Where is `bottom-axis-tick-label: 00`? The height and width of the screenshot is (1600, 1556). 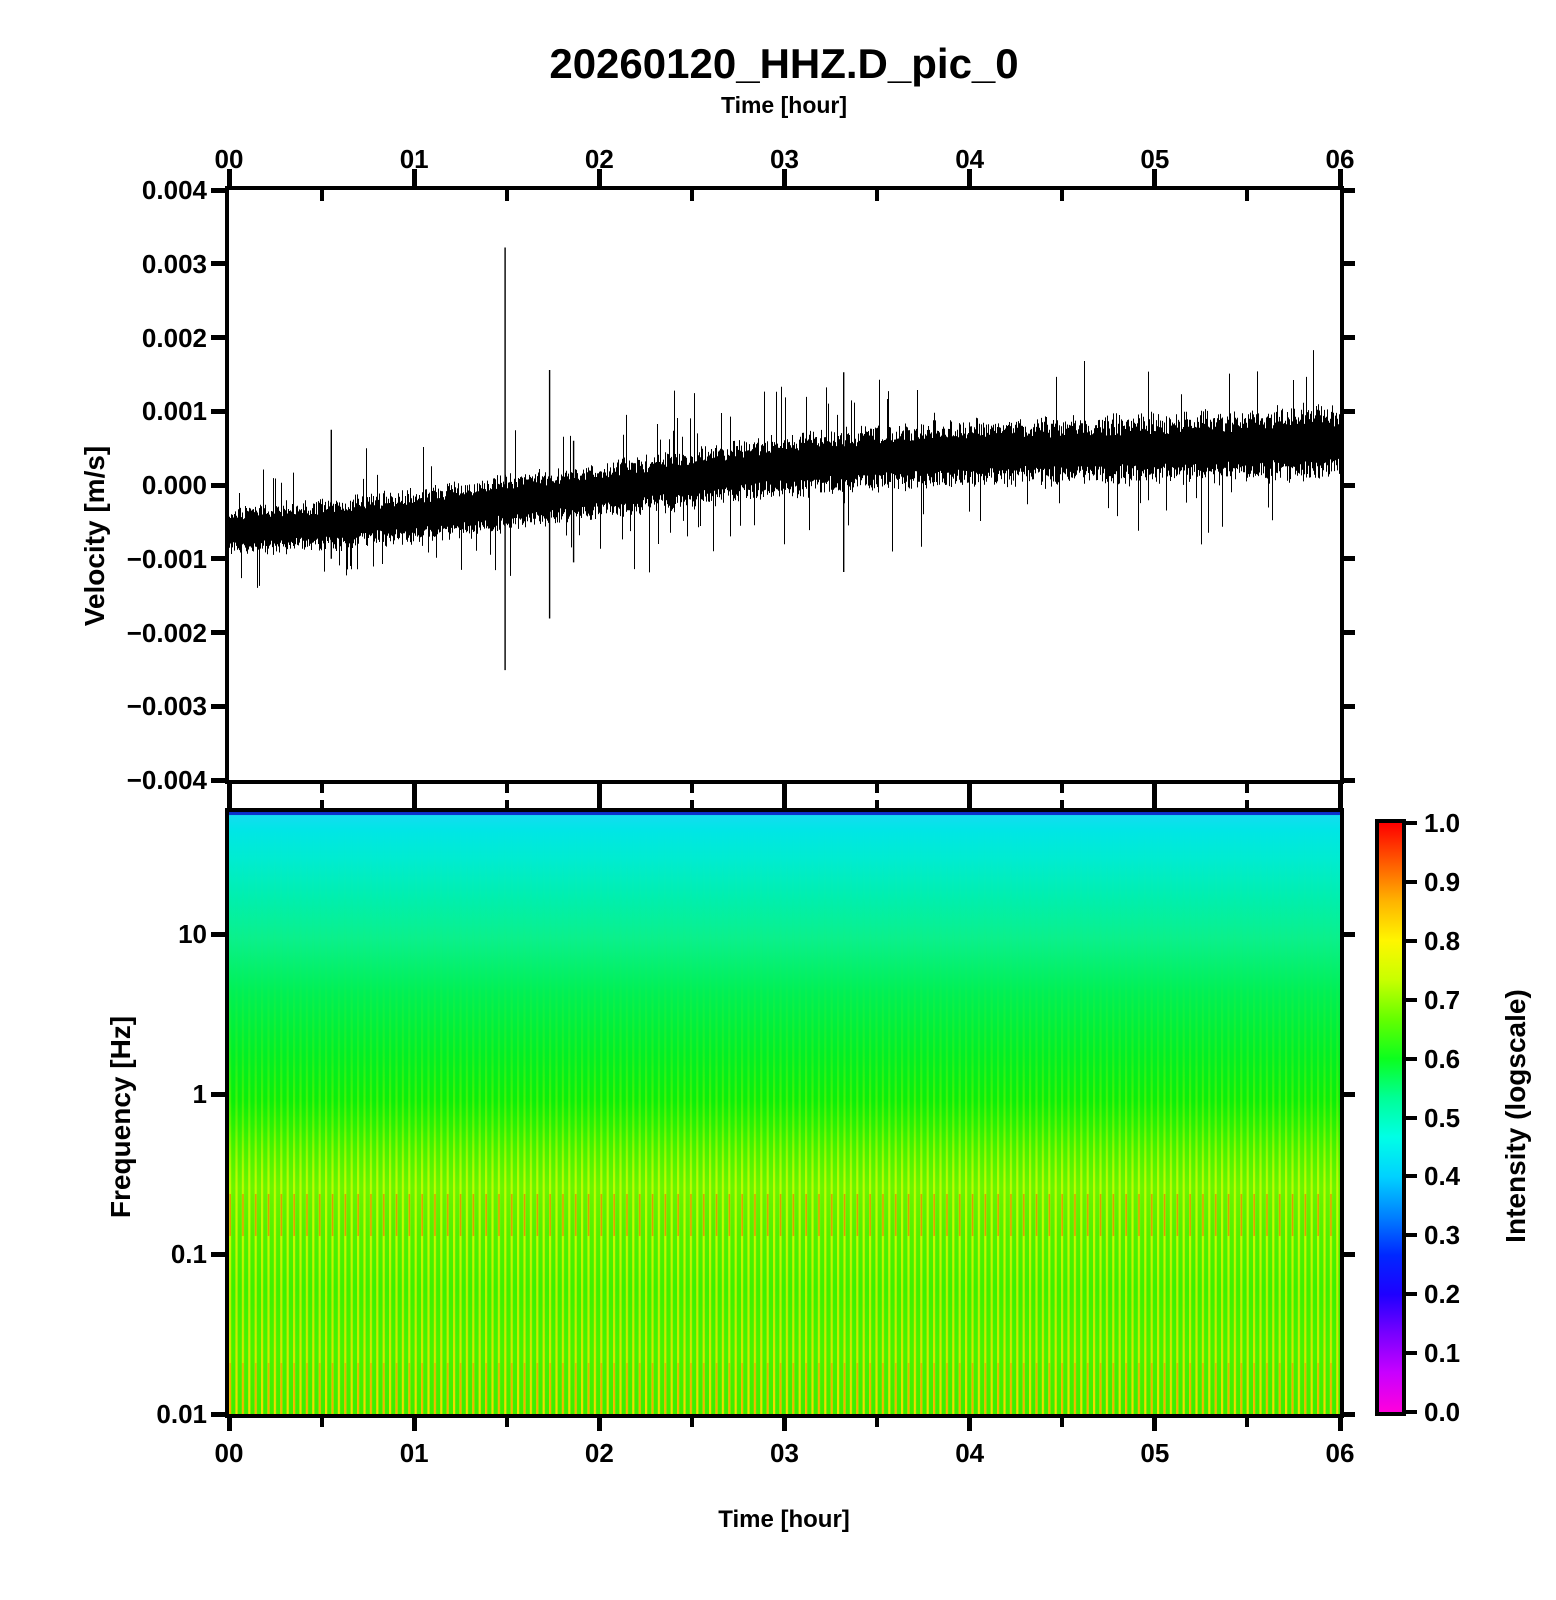
bottom-axis-tick-label: 00 is located at coordinates (229, 1453).